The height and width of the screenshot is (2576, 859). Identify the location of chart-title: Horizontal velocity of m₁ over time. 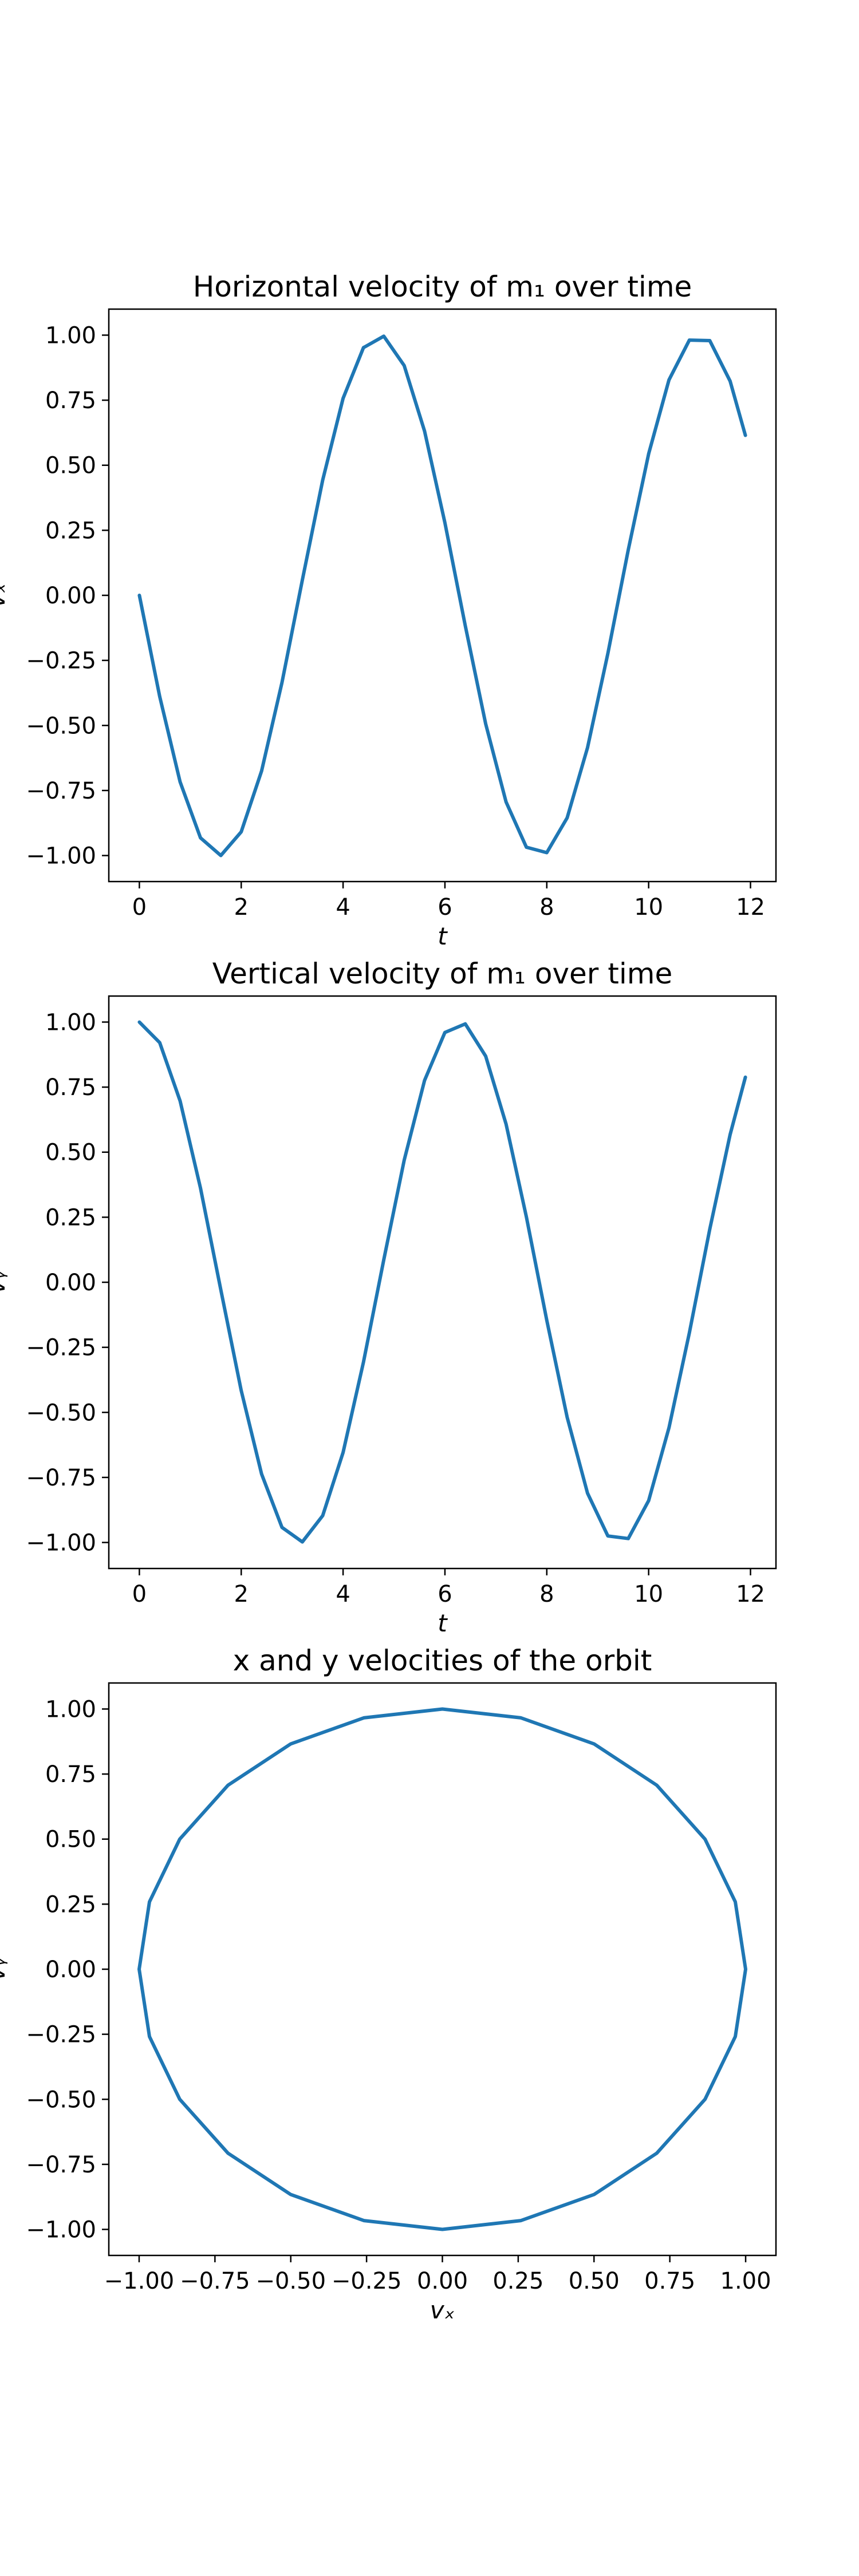
(442, 286).